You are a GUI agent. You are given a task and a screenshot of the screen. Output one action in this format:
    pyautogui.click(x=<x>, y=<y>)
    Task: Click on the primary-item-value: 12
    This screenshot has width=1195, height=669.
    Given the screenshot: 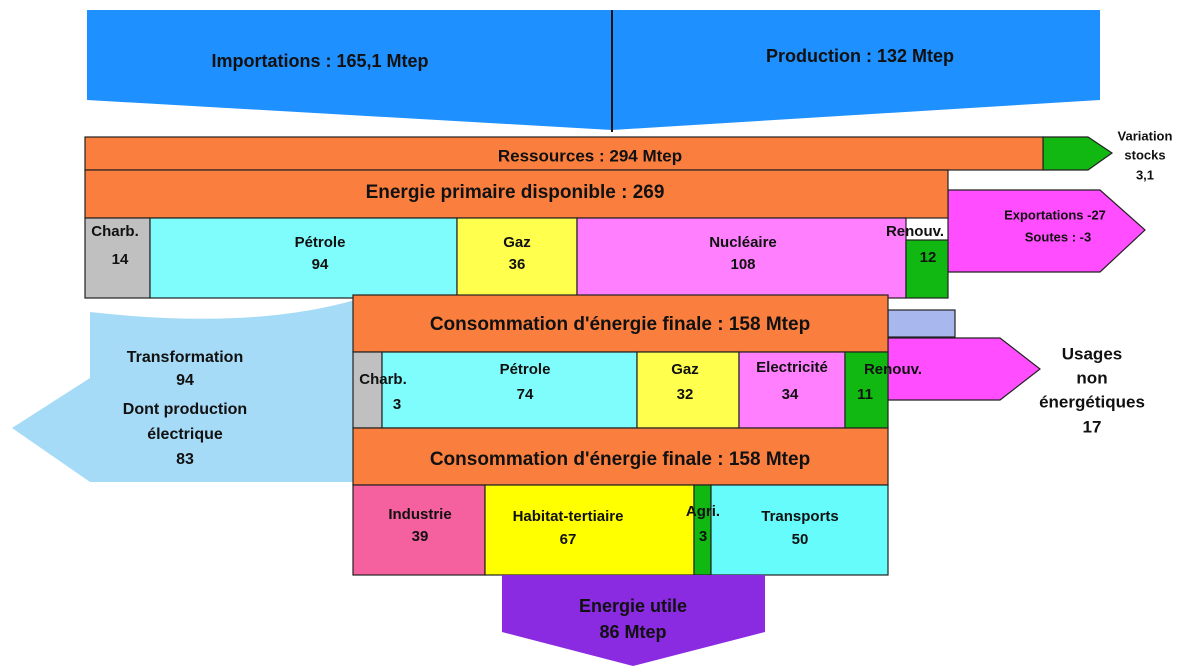 What is the action you would take?
    pyautogui.click(x=928, y=257)
    